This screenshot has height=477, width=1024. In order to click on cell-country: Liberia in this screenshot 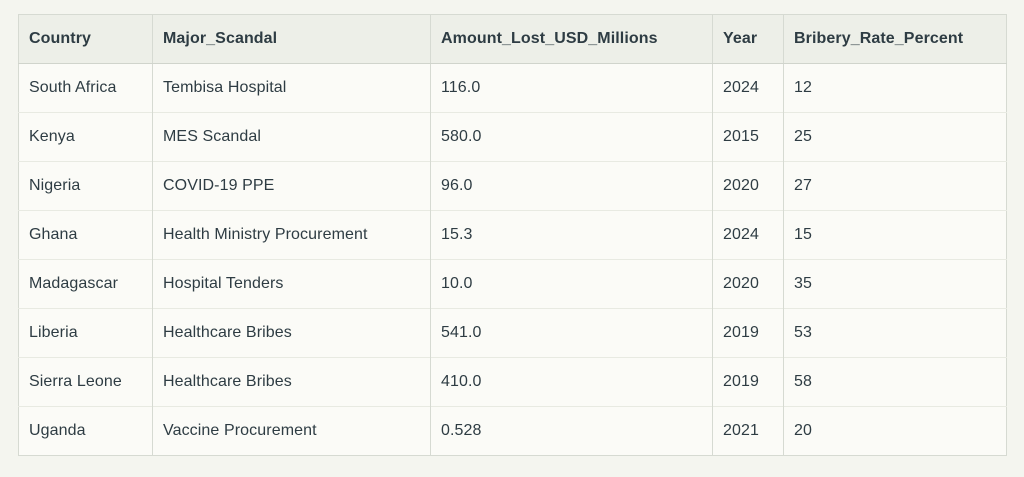, I will do `click(85, 333)`.